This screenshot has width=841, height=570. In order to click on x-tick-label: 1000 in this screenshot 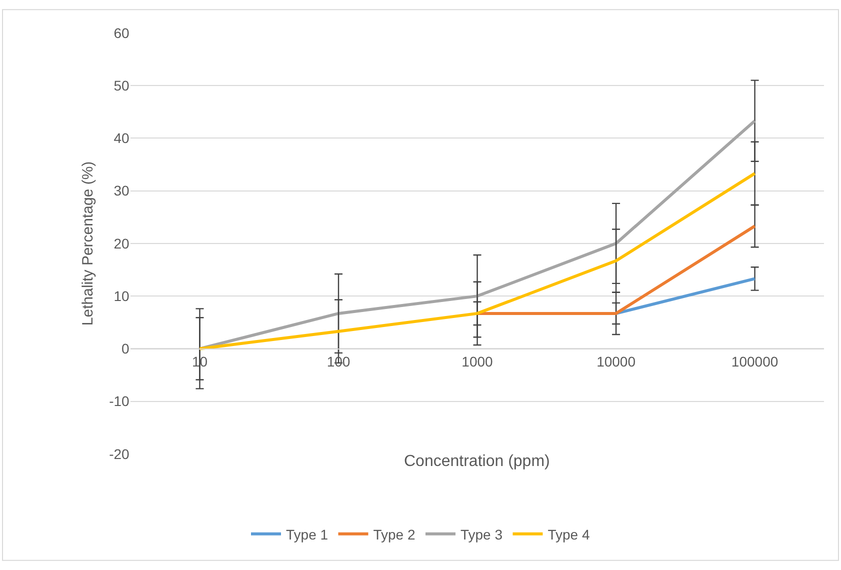, I will do `click(478, 362)`.